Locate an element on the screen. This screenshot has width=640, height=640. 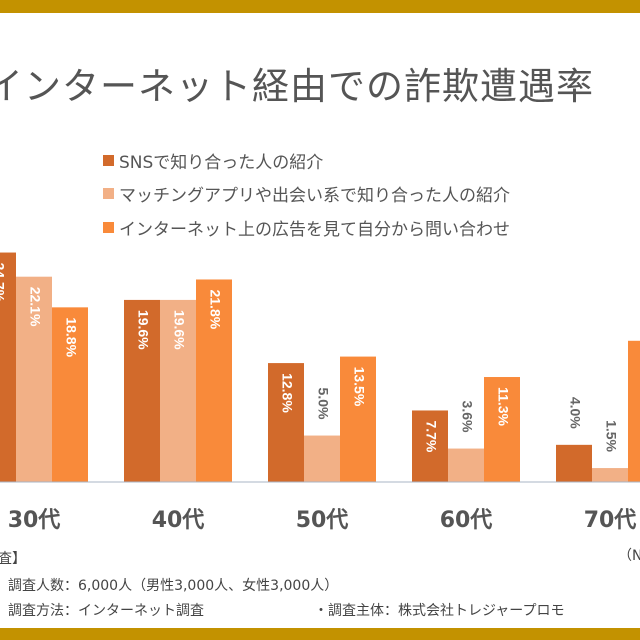
footer-line2b: ・調査主体：株式会社トレジャープロモ is located at coordinates (439, 611).